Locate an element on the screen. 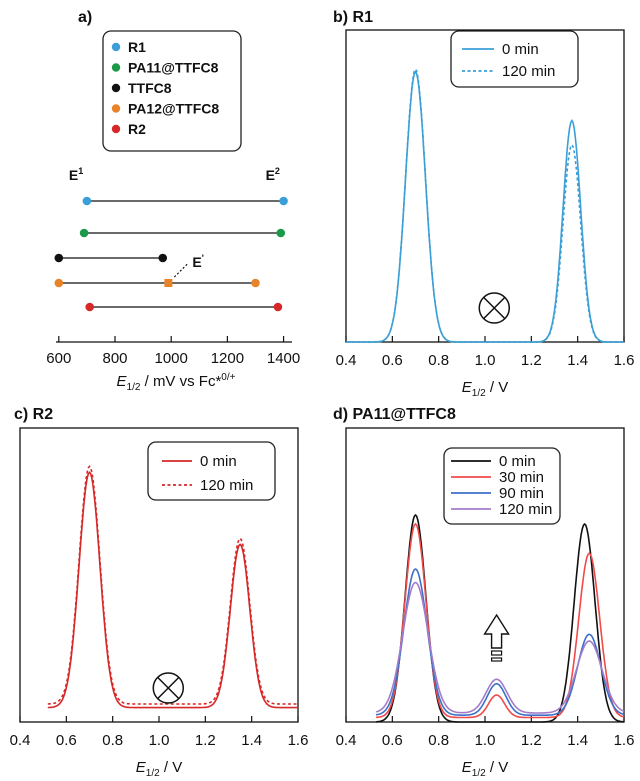  legend-a-label-3: PA12@TTFC8 is located at coordinates (173, 109).